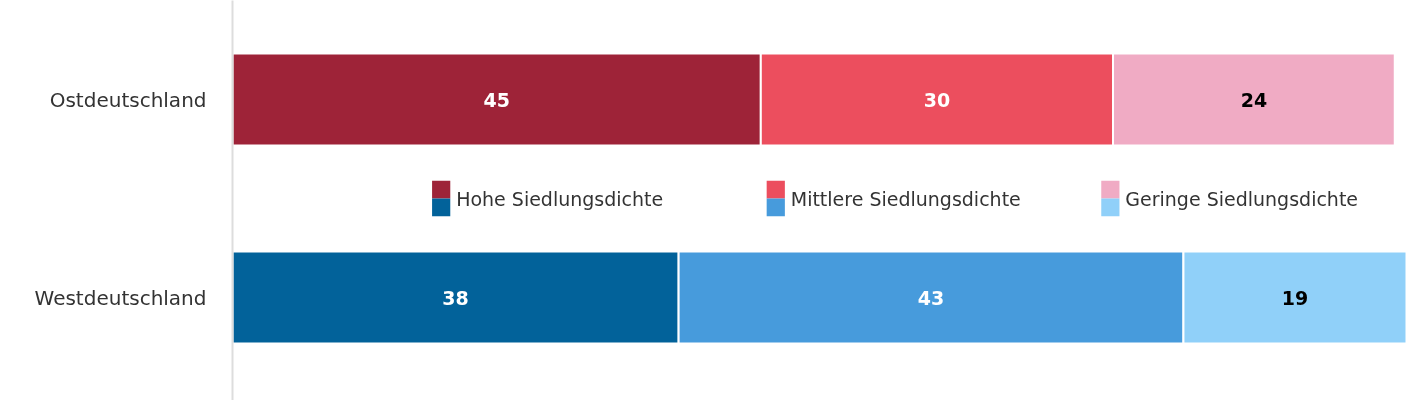 The width and height of the screenshot is (1406, 400). I want to click on legend-label: Hohe Siedlungsdichte, so click(560, 198).